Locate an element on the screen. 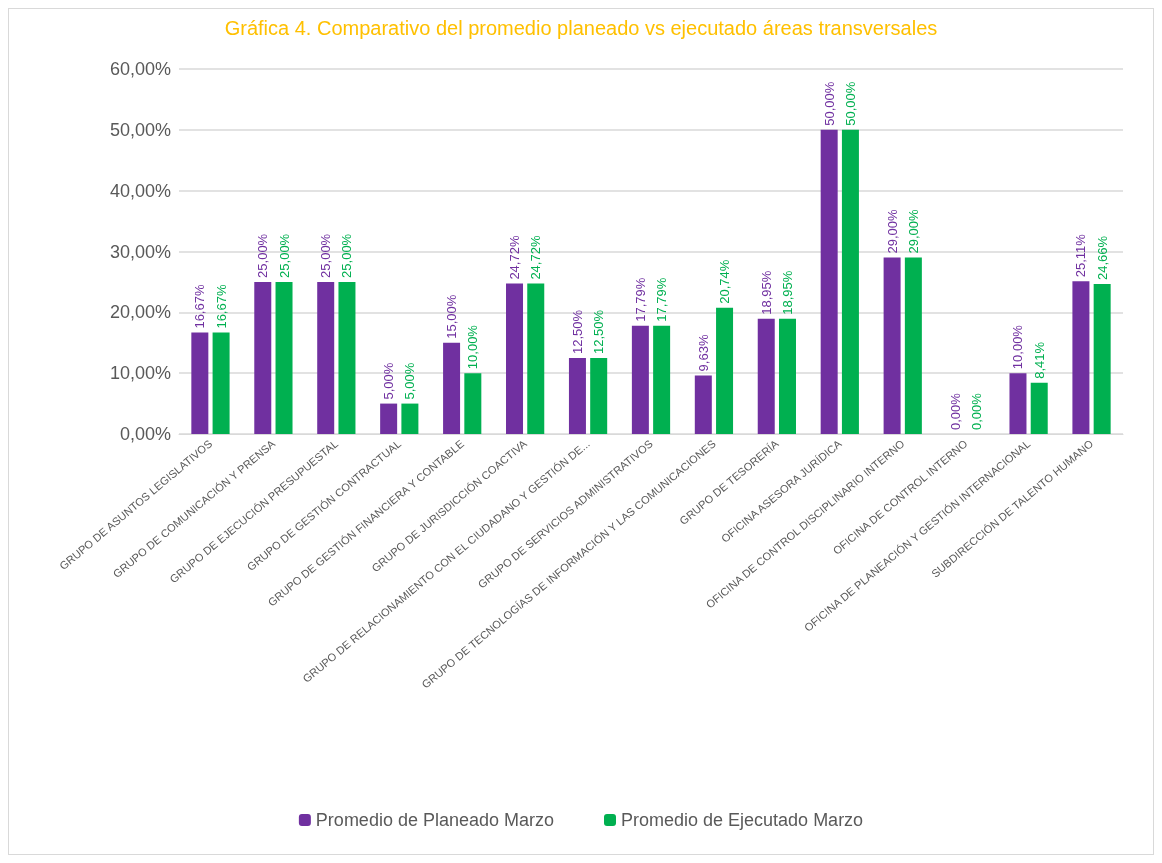 The image size is (1162, 863). data-label: 25,11% is located at coordinates (1081, 255).